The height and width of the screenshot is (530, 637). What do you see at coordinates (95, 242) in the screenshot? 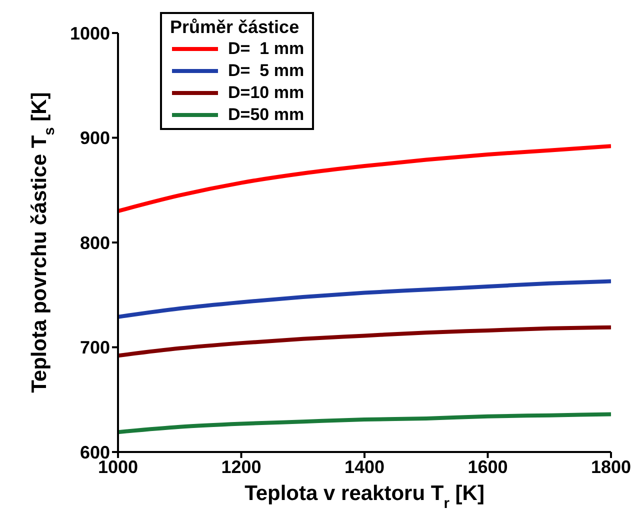
I see `y-tick-label: 800` at bounding box center [95, 242].